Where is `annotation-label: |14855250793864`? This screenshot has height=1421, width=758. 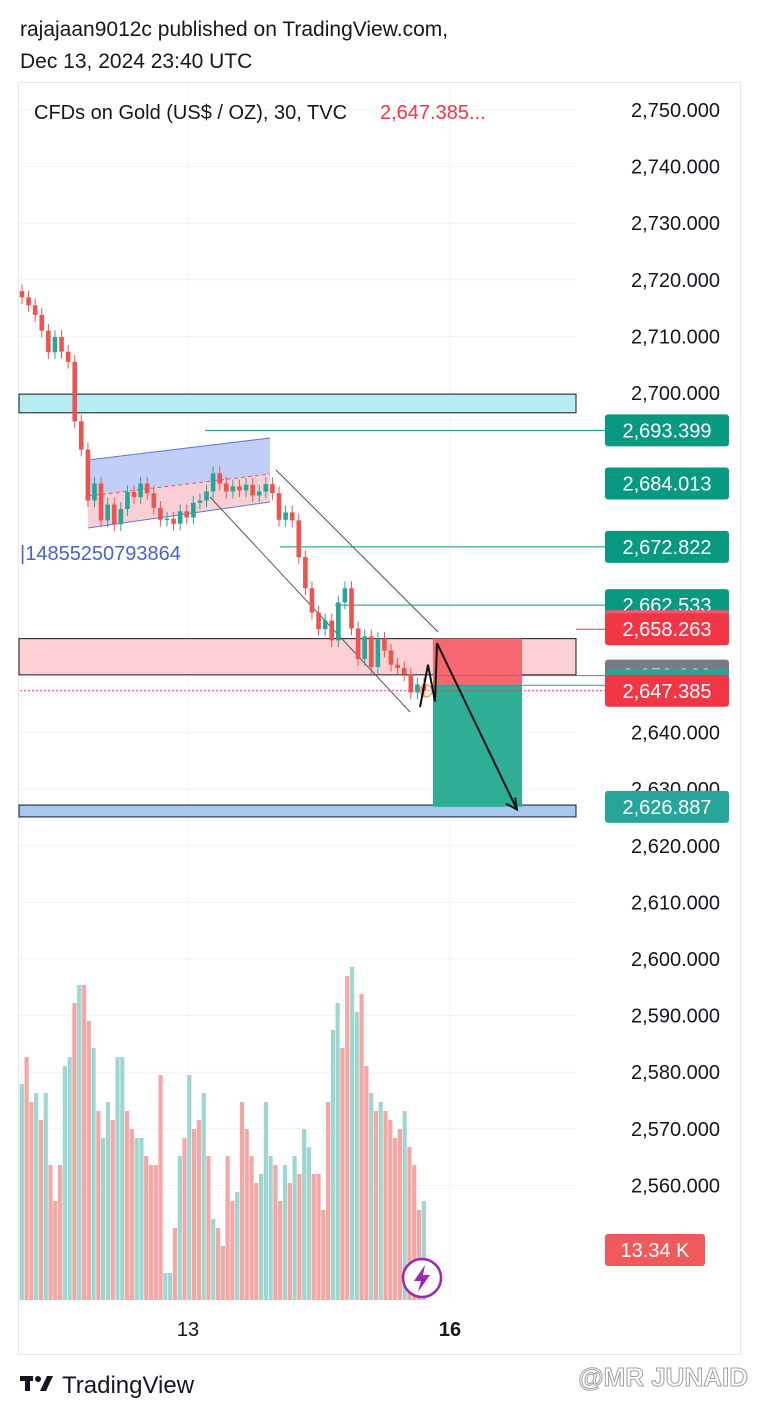
annotation-label: |14855250793864 is located at coordinates (100, 554).